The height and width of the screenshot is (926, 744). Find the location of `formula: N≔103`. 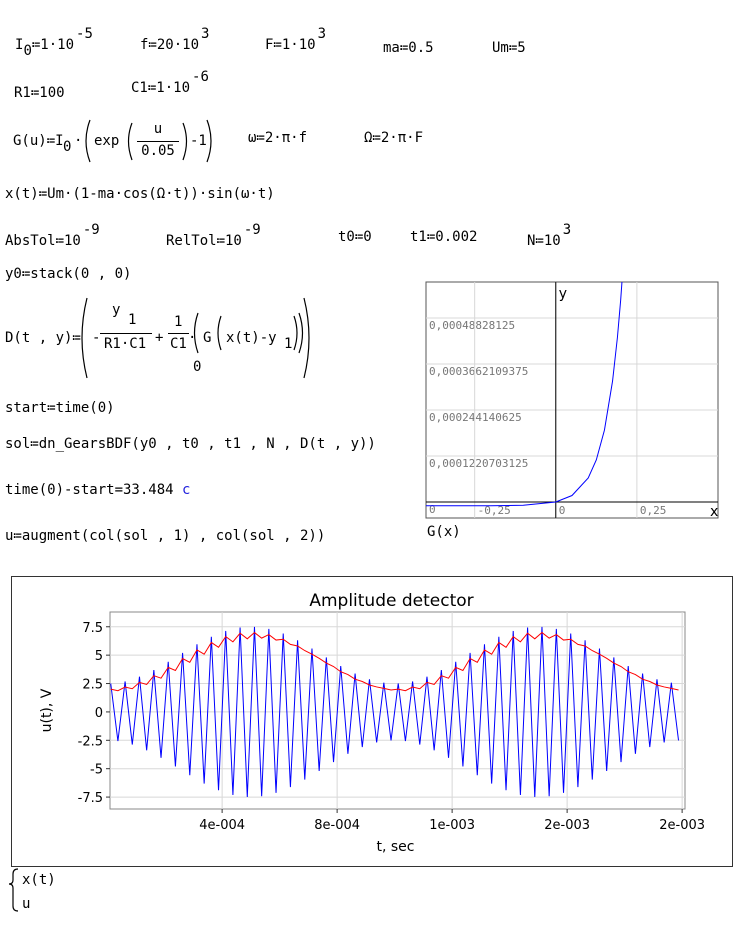

formula: N≔103 is located at coordinates (549, 235).